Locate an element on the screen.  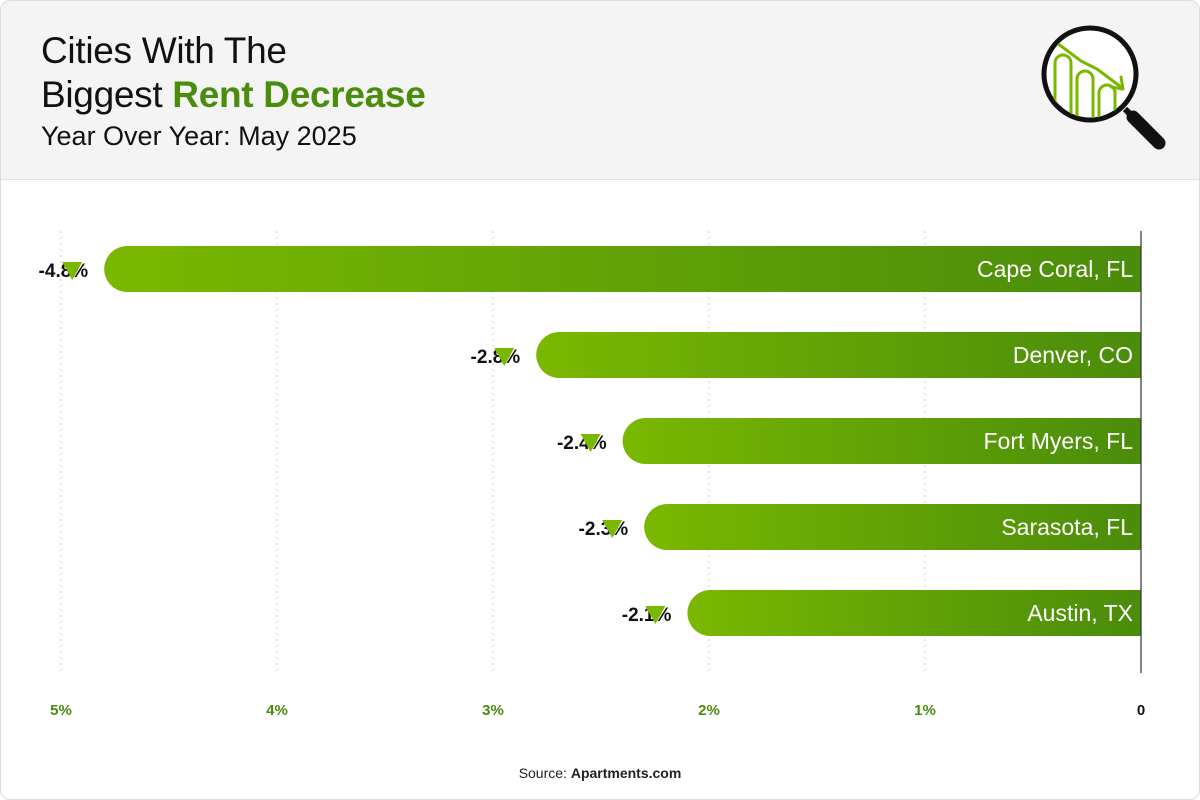
category-label: Denver, CO is located at coordinates (1073, 355).